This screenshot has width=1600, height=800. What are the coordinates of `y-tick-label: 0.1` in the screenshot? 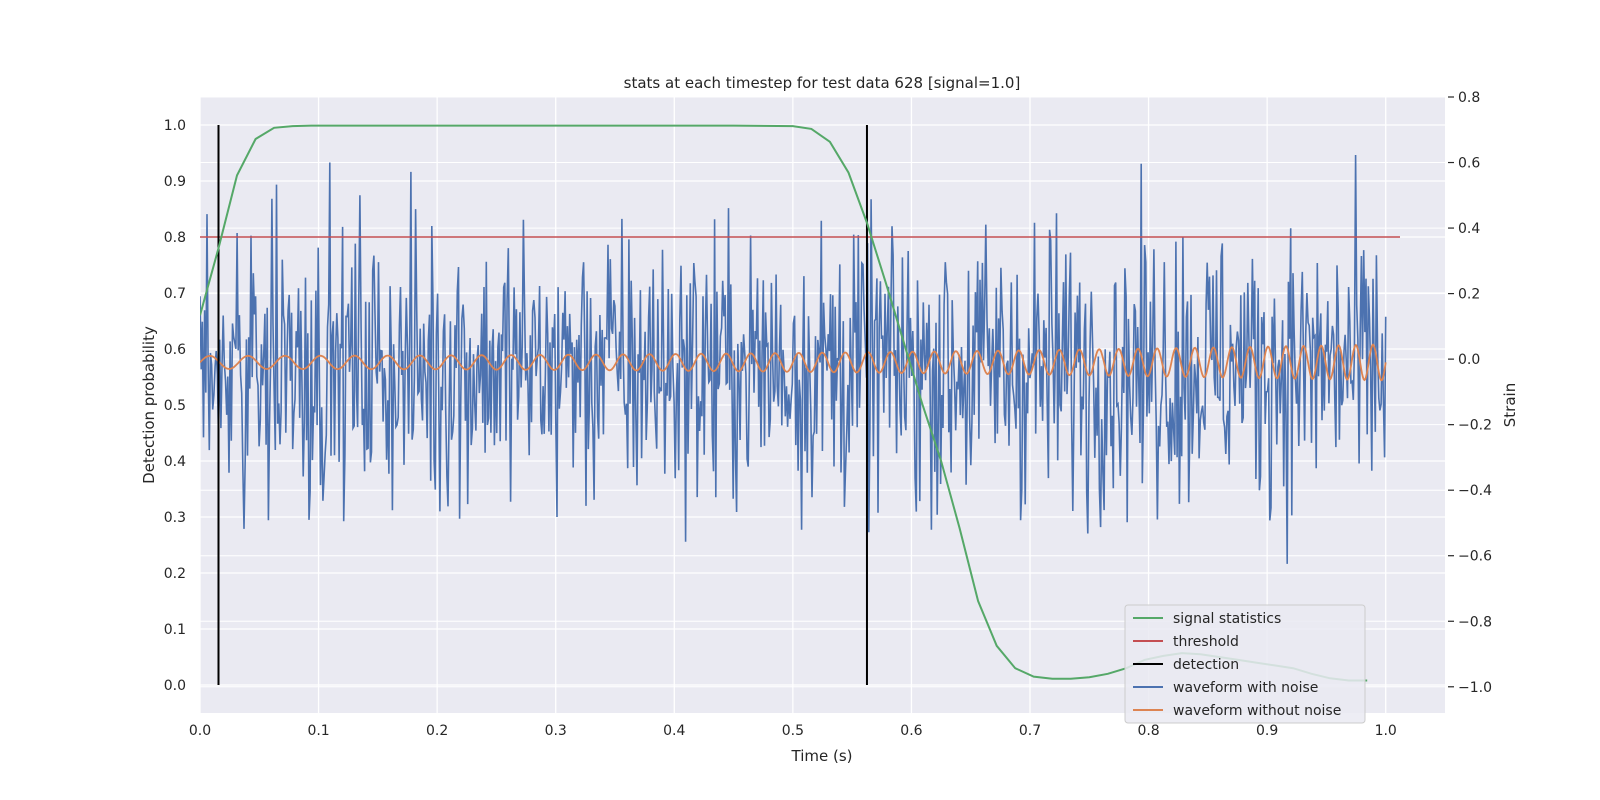 It's located at (175, 630).